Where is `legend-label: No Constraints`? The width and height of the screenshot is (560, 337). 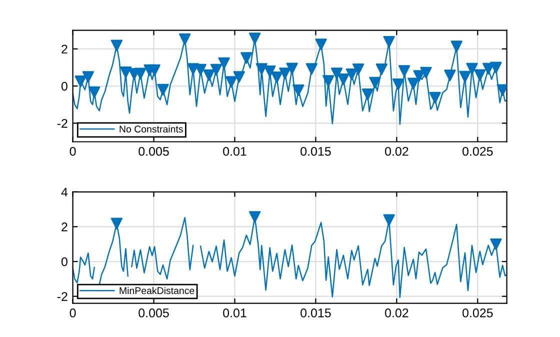 legend-label: No Constraints is located at coordinates (151, 129).